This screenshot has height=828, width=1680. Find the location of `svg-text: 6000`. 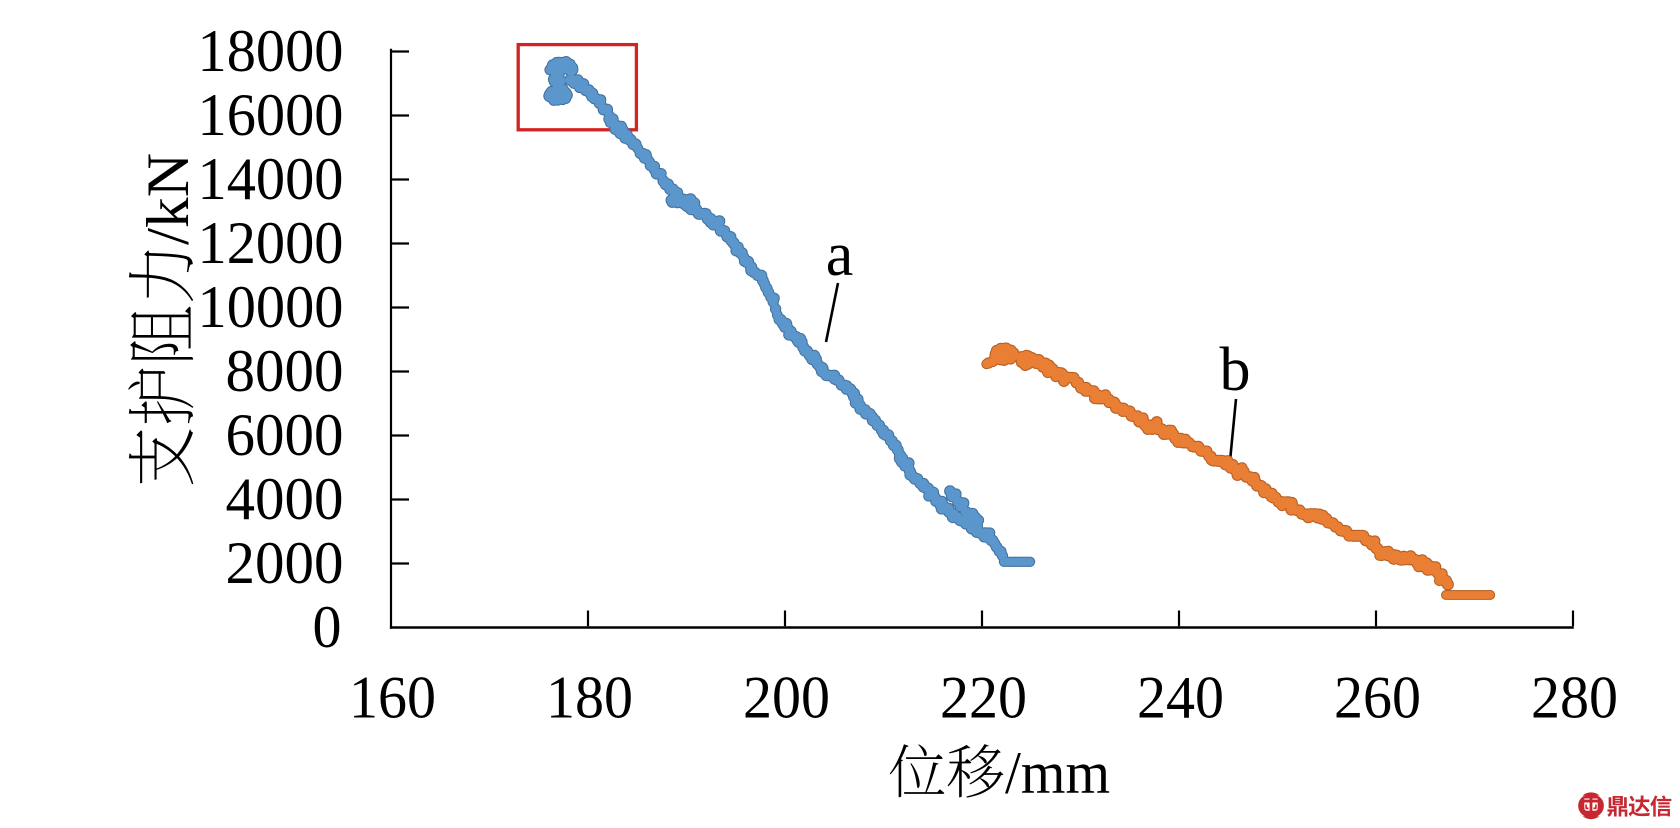

svg-text: 6000 is located at coordinates (285, 435).